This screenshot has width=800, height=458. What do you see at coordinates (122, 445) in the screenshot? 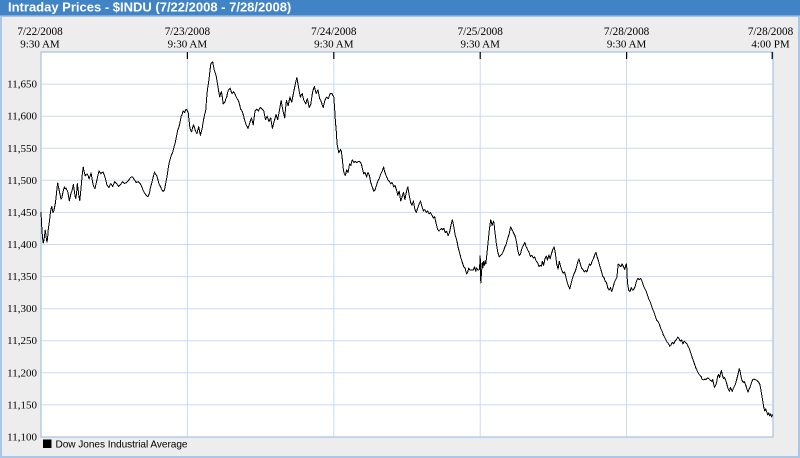
I see `svg-text: Dow Jones Industrial Average` at bounding box center [122, 445].